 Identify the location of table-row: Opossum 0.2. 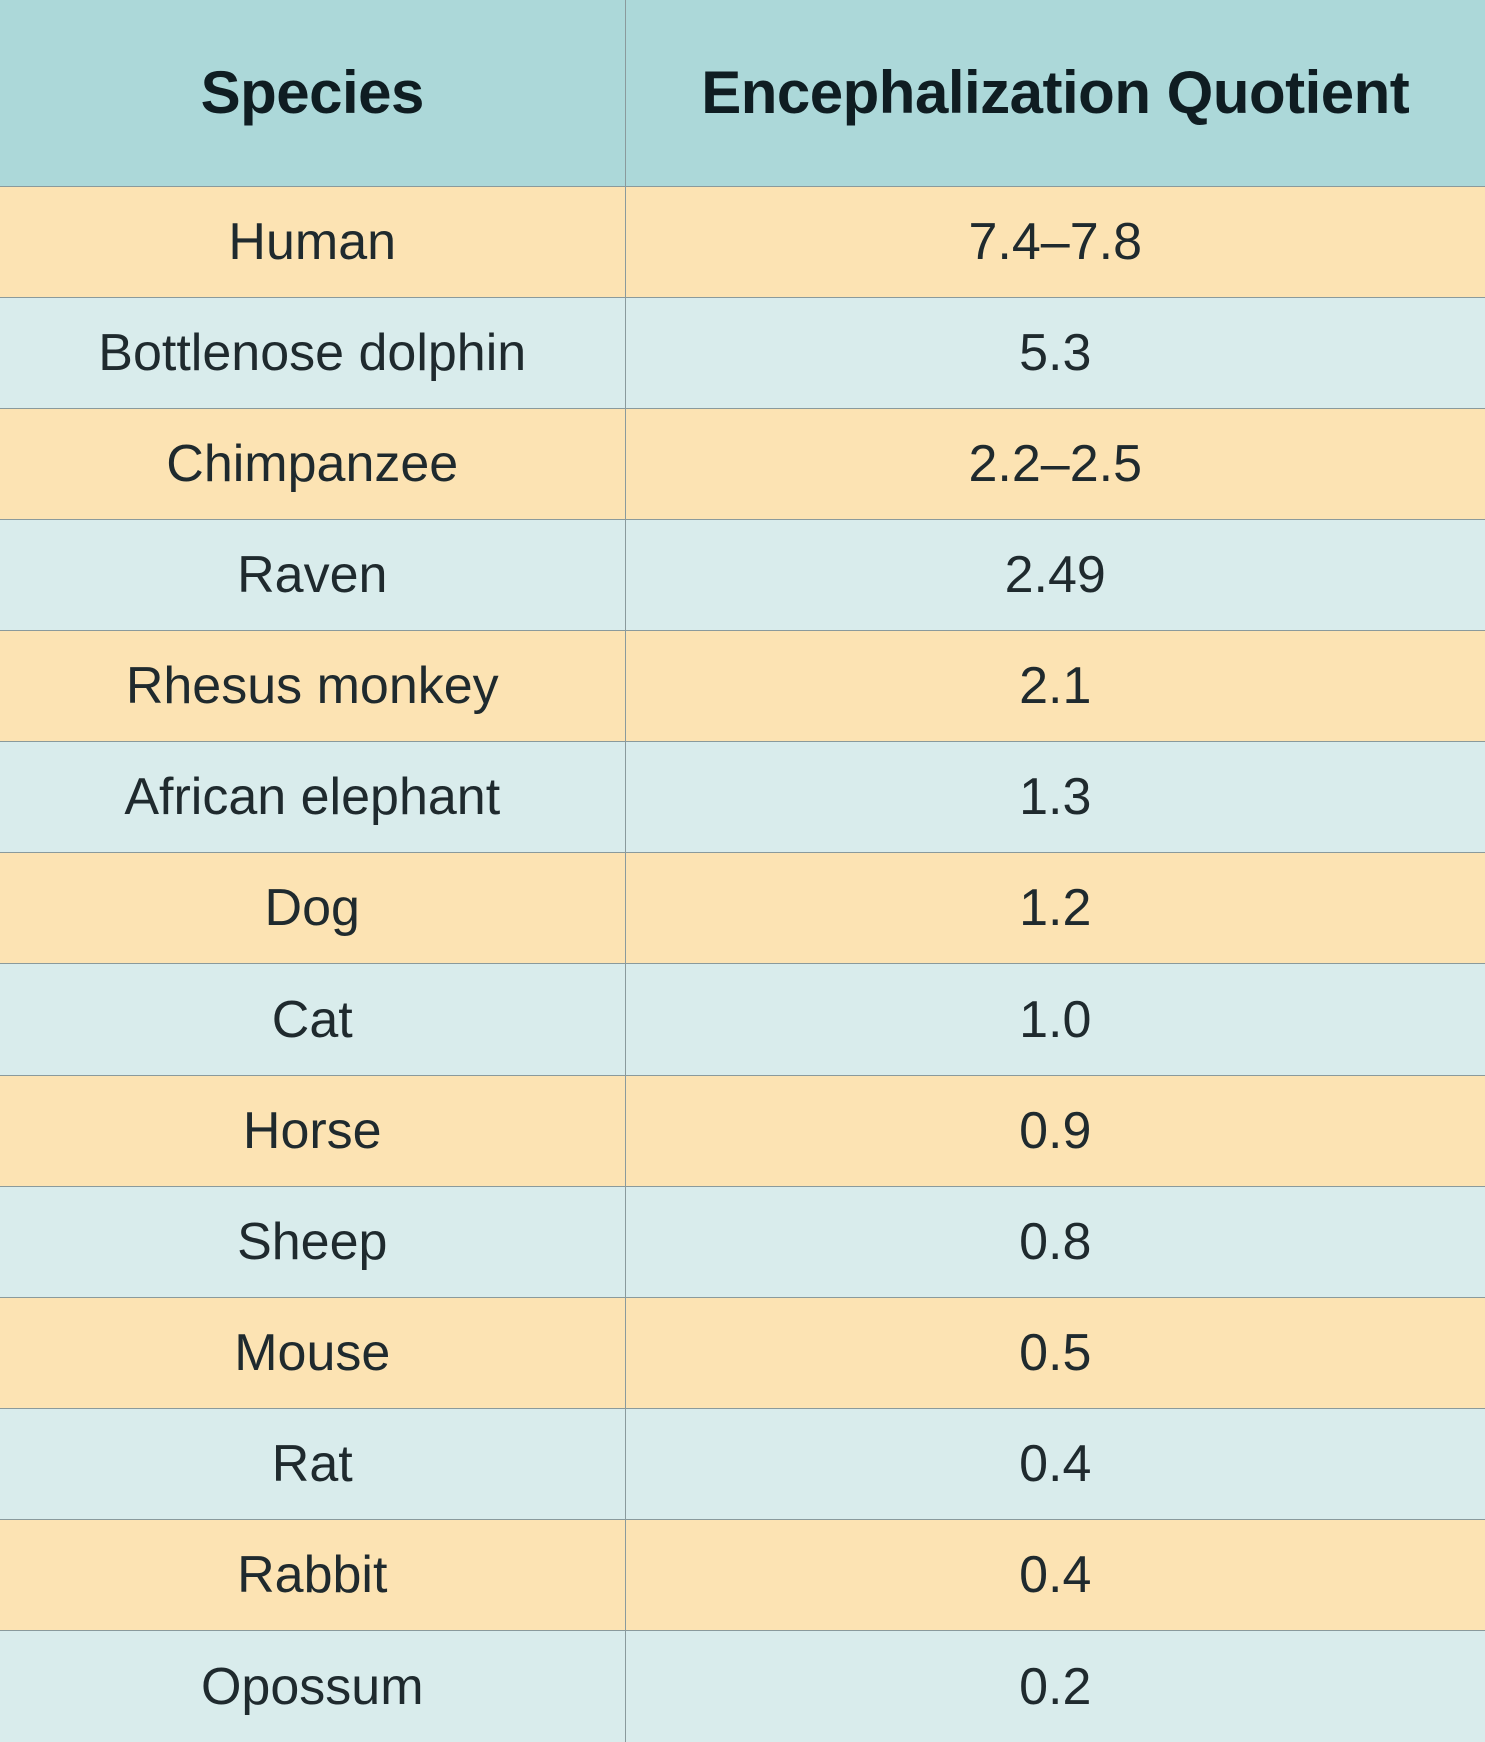
(742, 1686).